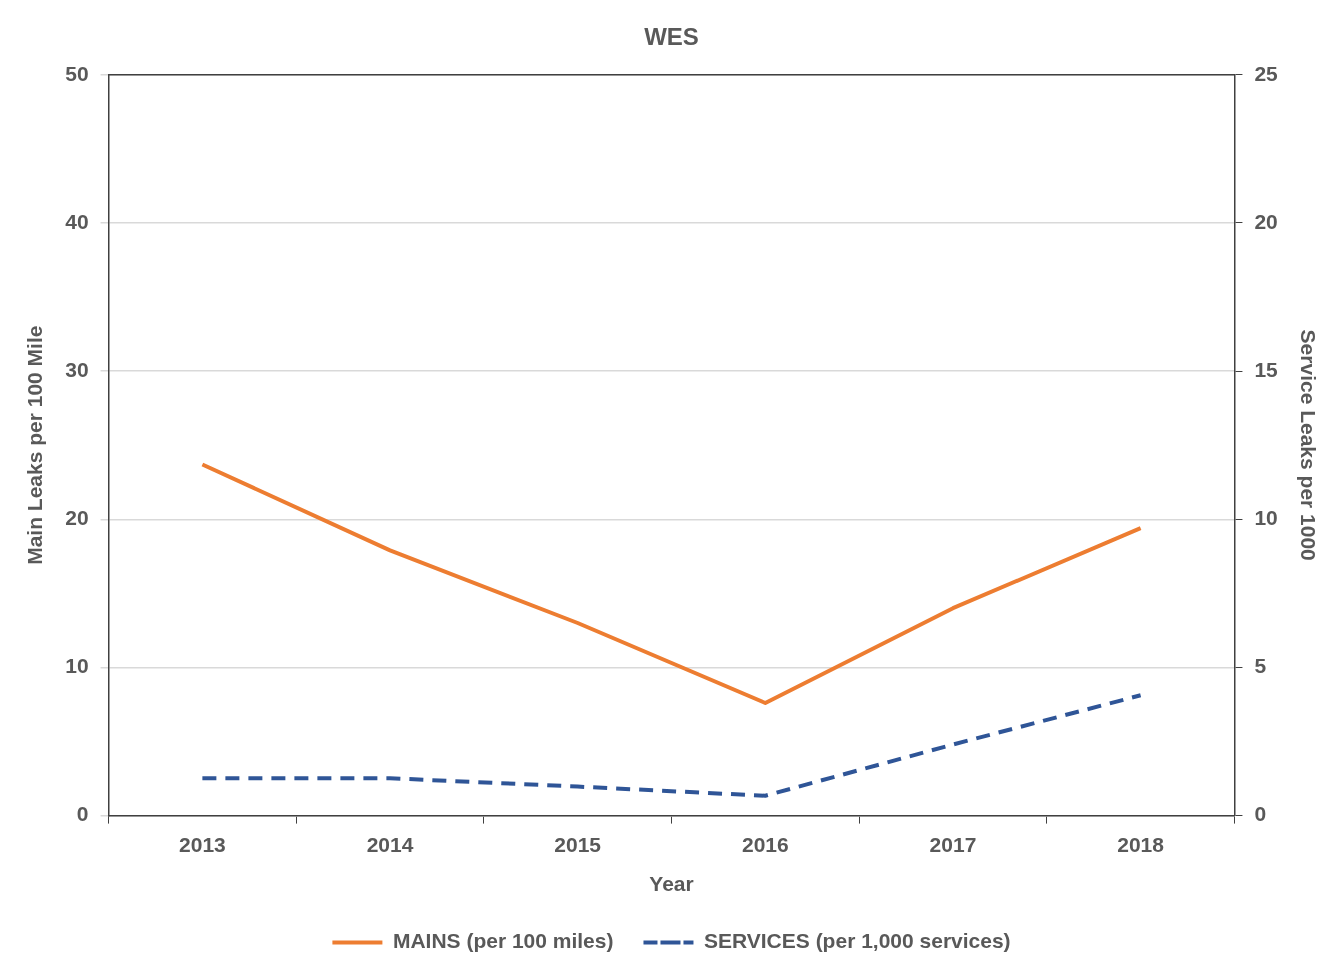 Image resolution: width=1343 pixels, height=973 pixels. Describe the element at coordinates (1266, 73) in the screenshot. I see `y2-tick-label: 25` at that location.